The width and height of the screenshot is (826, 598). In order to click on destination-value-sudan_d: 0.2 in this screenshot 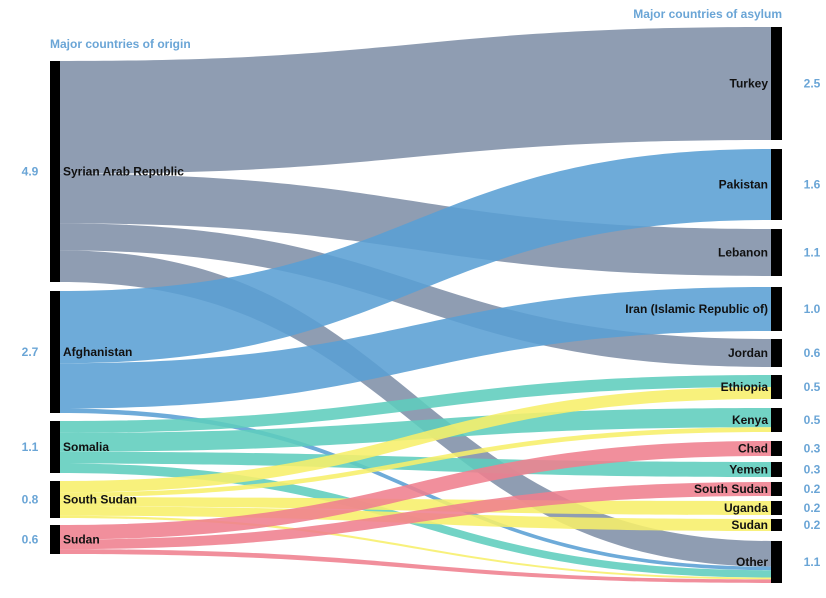, I will do `click(812, 525)`.